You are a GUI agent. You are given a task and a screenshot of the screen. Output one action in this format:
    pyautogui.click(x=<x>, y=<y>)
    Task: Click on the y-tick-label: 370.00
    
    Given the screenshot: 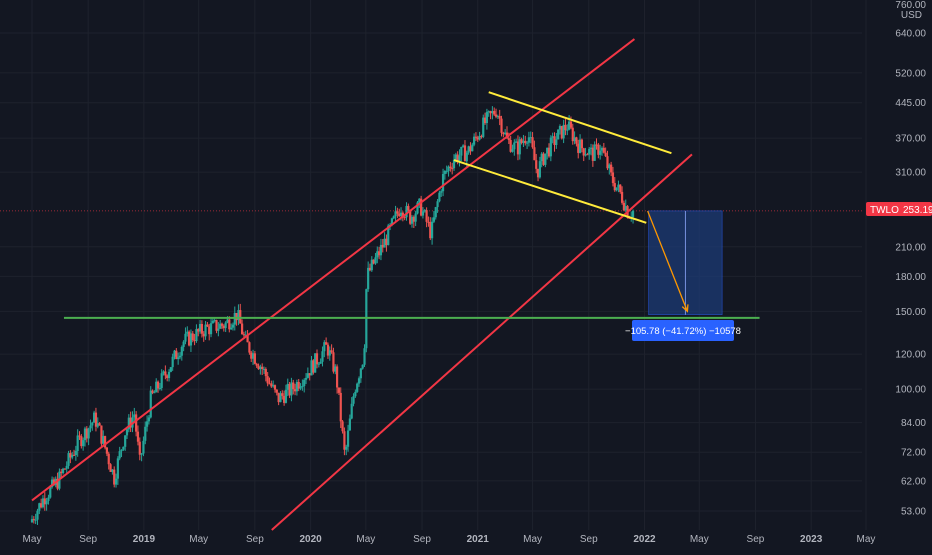 What is the action you would take?
    pyautogui.click(x=910, y=139)
    